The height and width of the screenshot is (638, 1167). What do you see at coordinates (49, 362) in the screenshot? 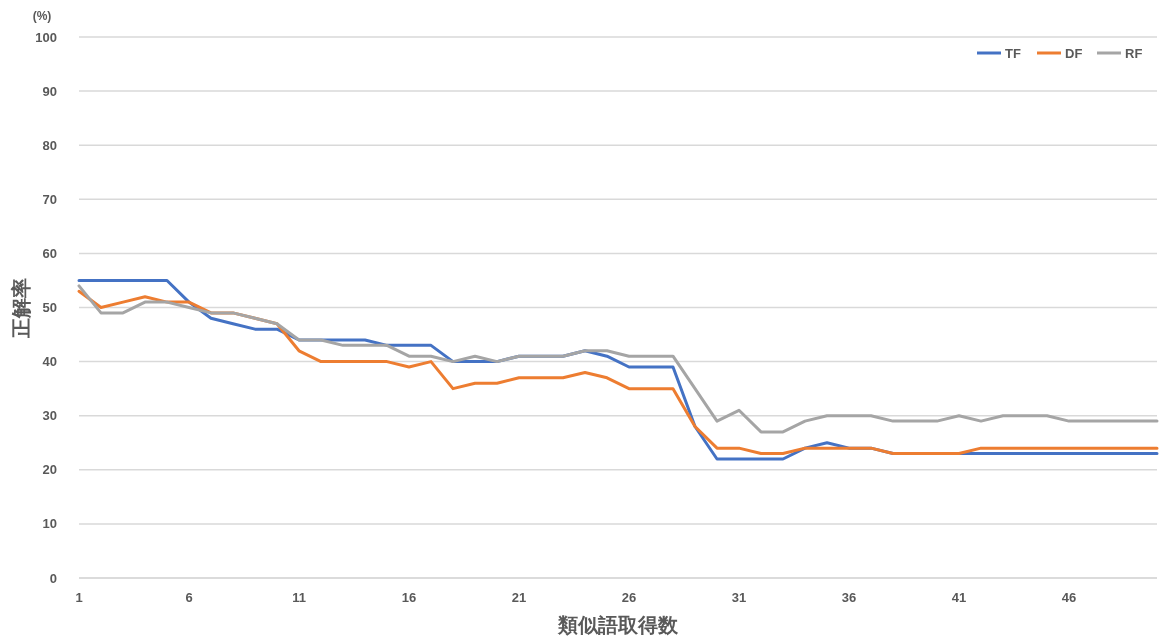
I see `y-tick-label: 40` at bounding box center [49, 362].